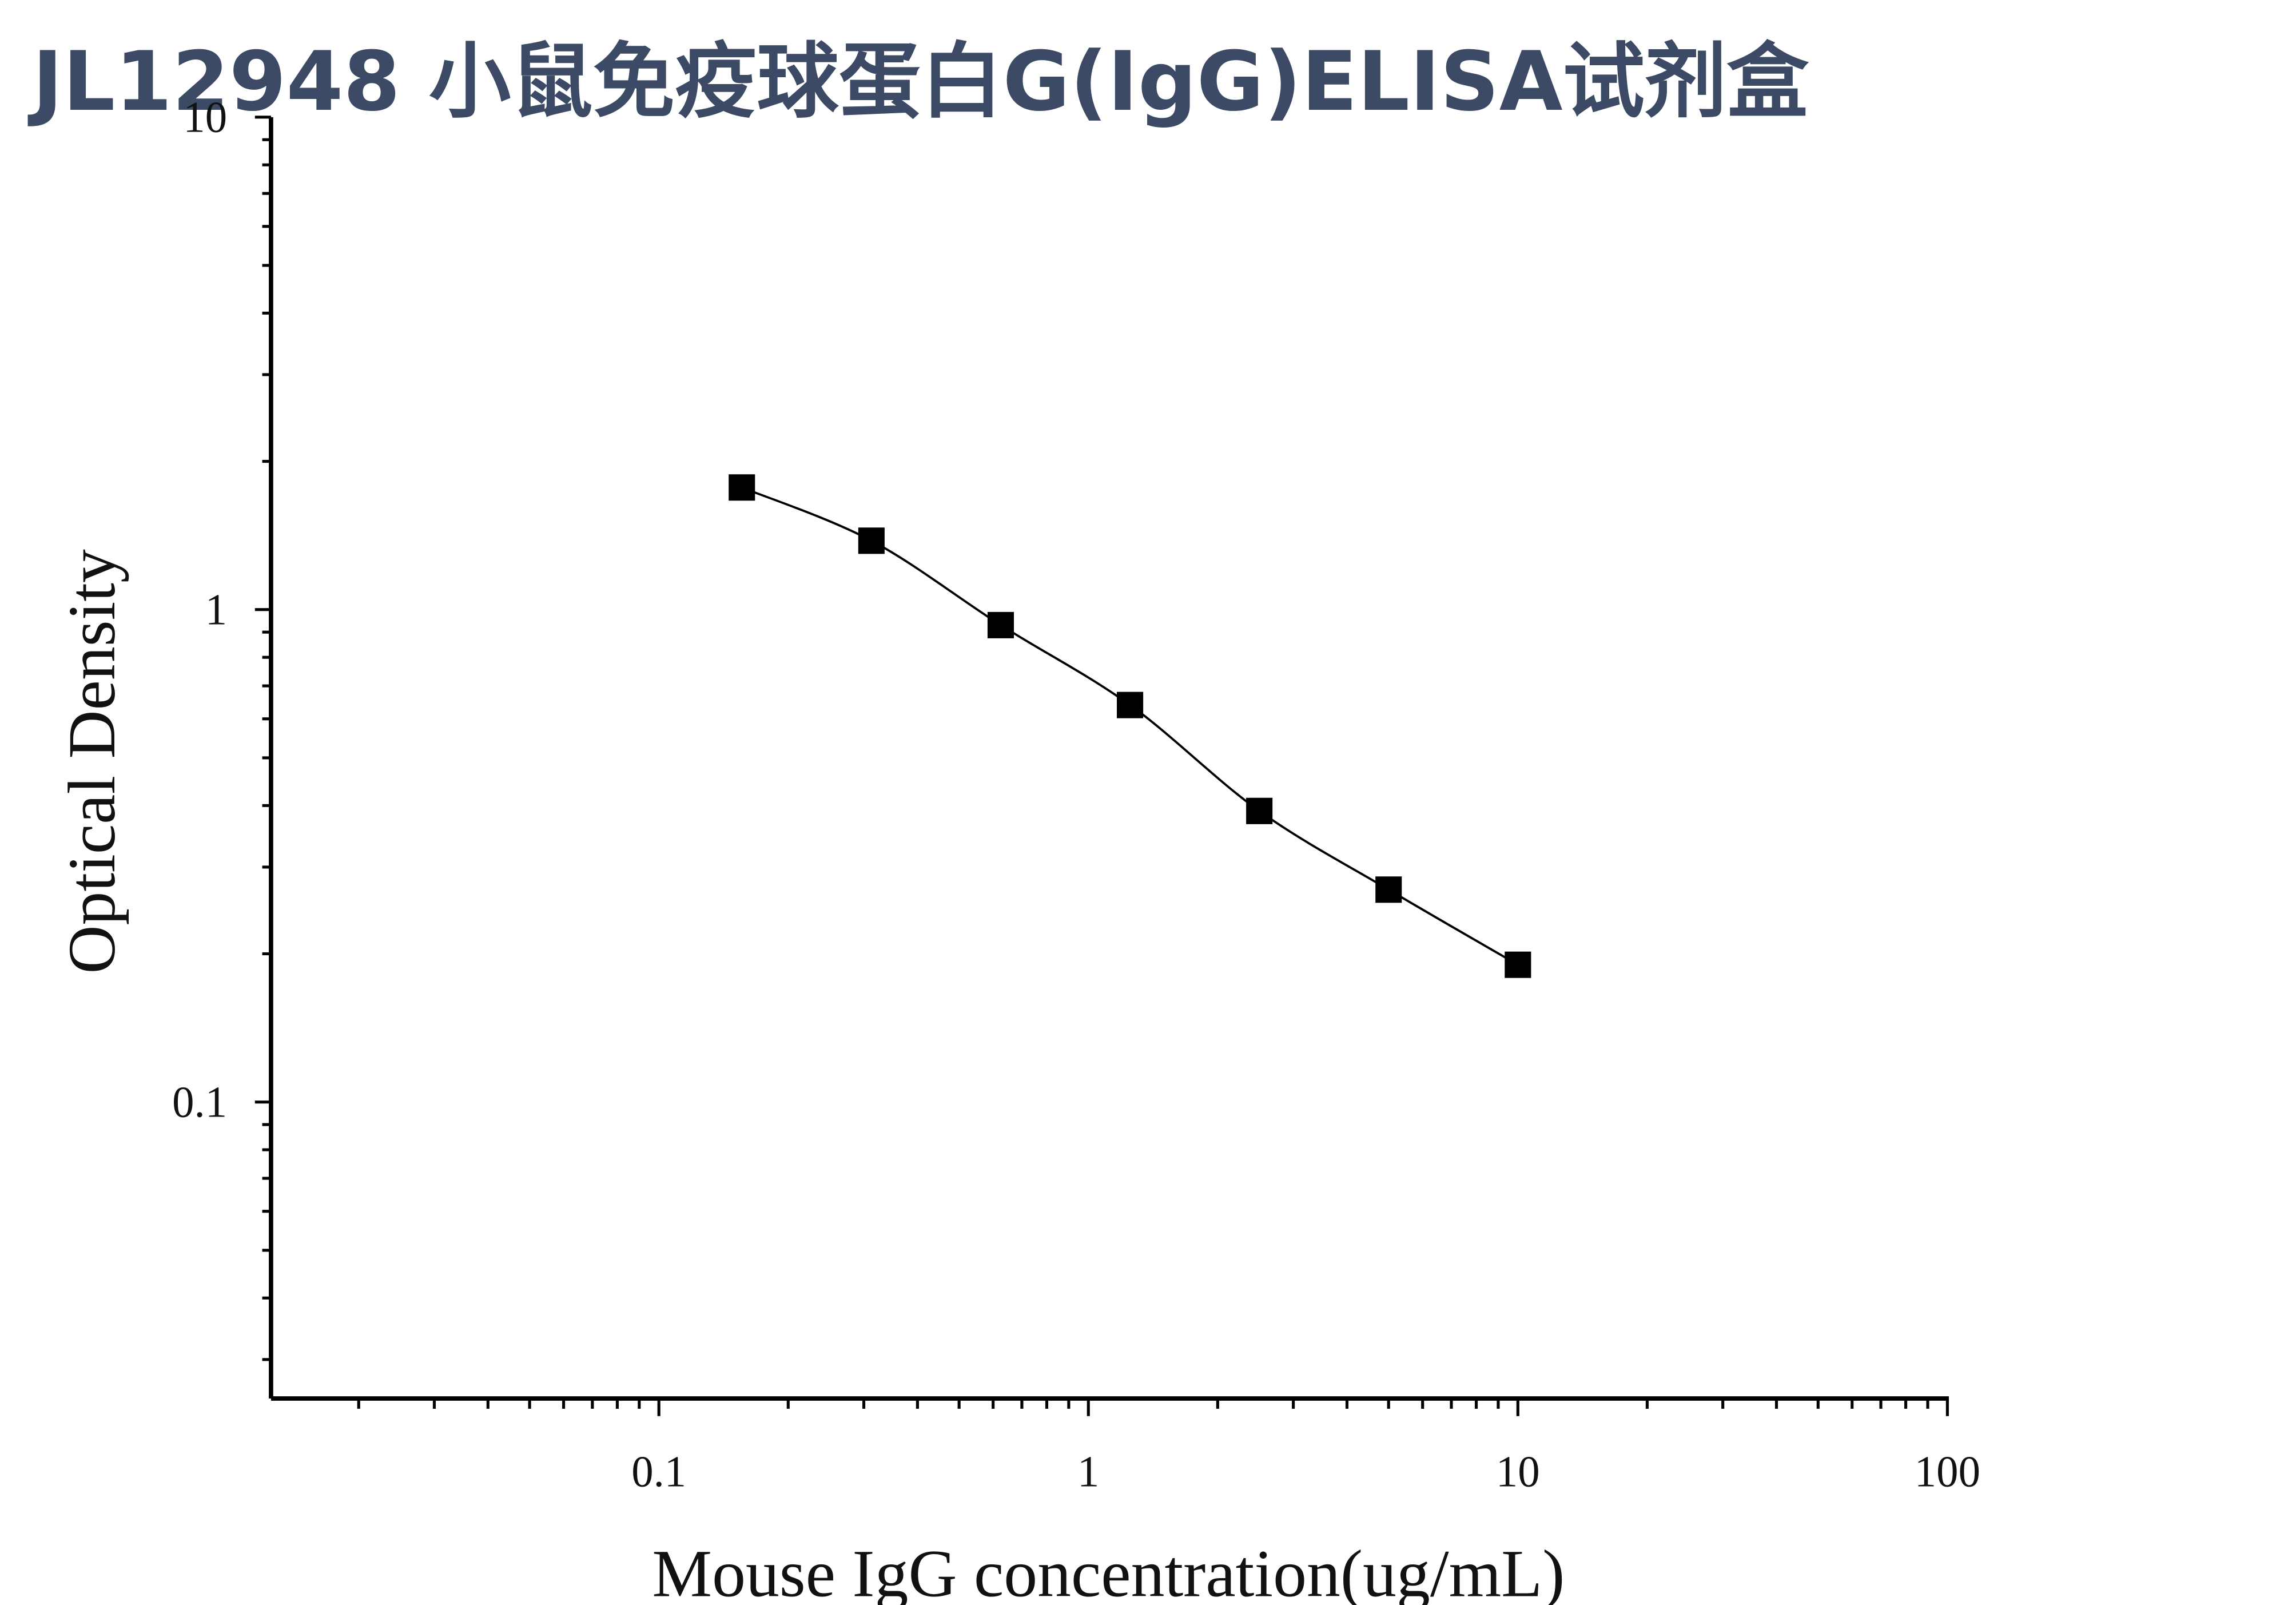 This screenshot has width=2296, height=1605. Describe the element at coordinates (200, 1102) in the screenshot. I see `y-tick-label: 0.1` at that location.